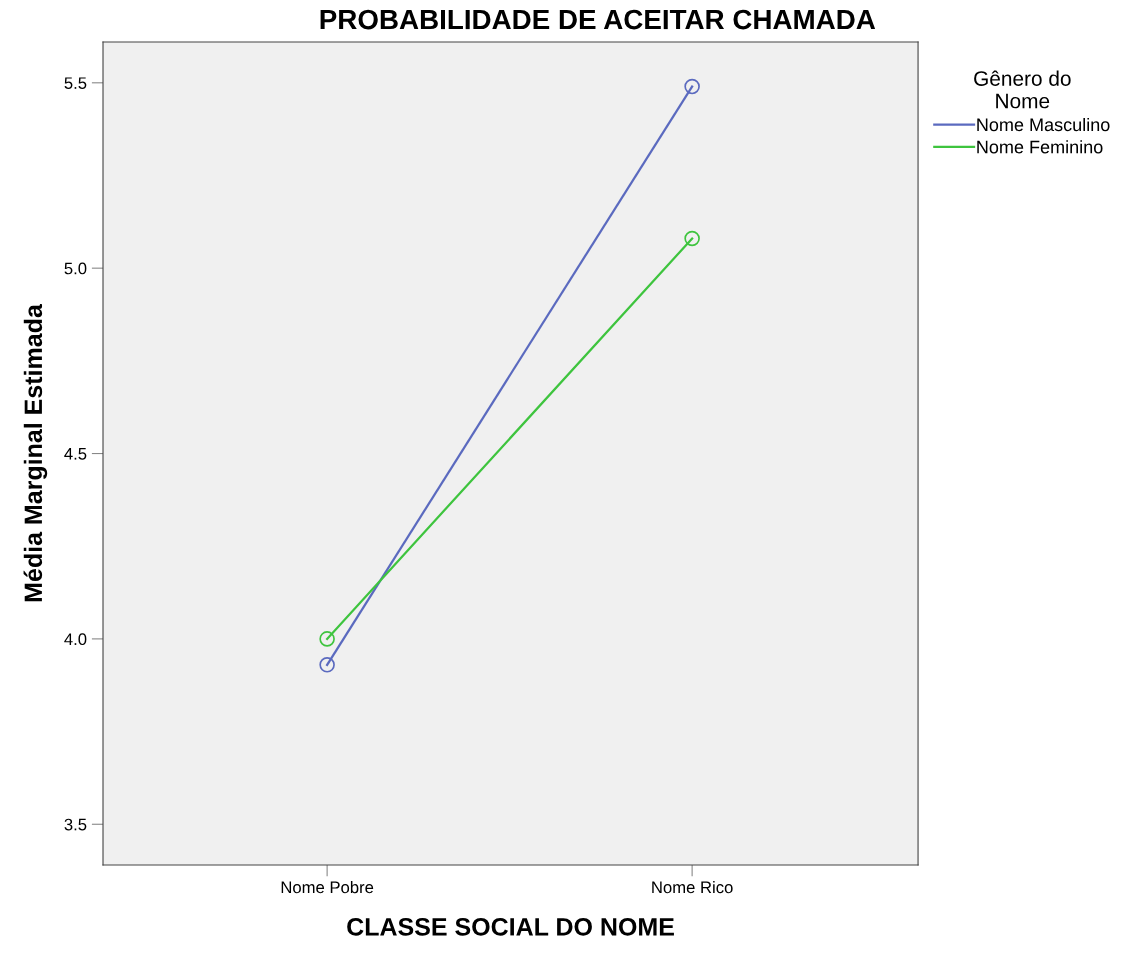 The width and height of the screenshot is (1127, 953). What do you see at coordinates (75, 454) in the screenshot?
I see `y-tick-label: 4.5` at bounding box center [75, 454].